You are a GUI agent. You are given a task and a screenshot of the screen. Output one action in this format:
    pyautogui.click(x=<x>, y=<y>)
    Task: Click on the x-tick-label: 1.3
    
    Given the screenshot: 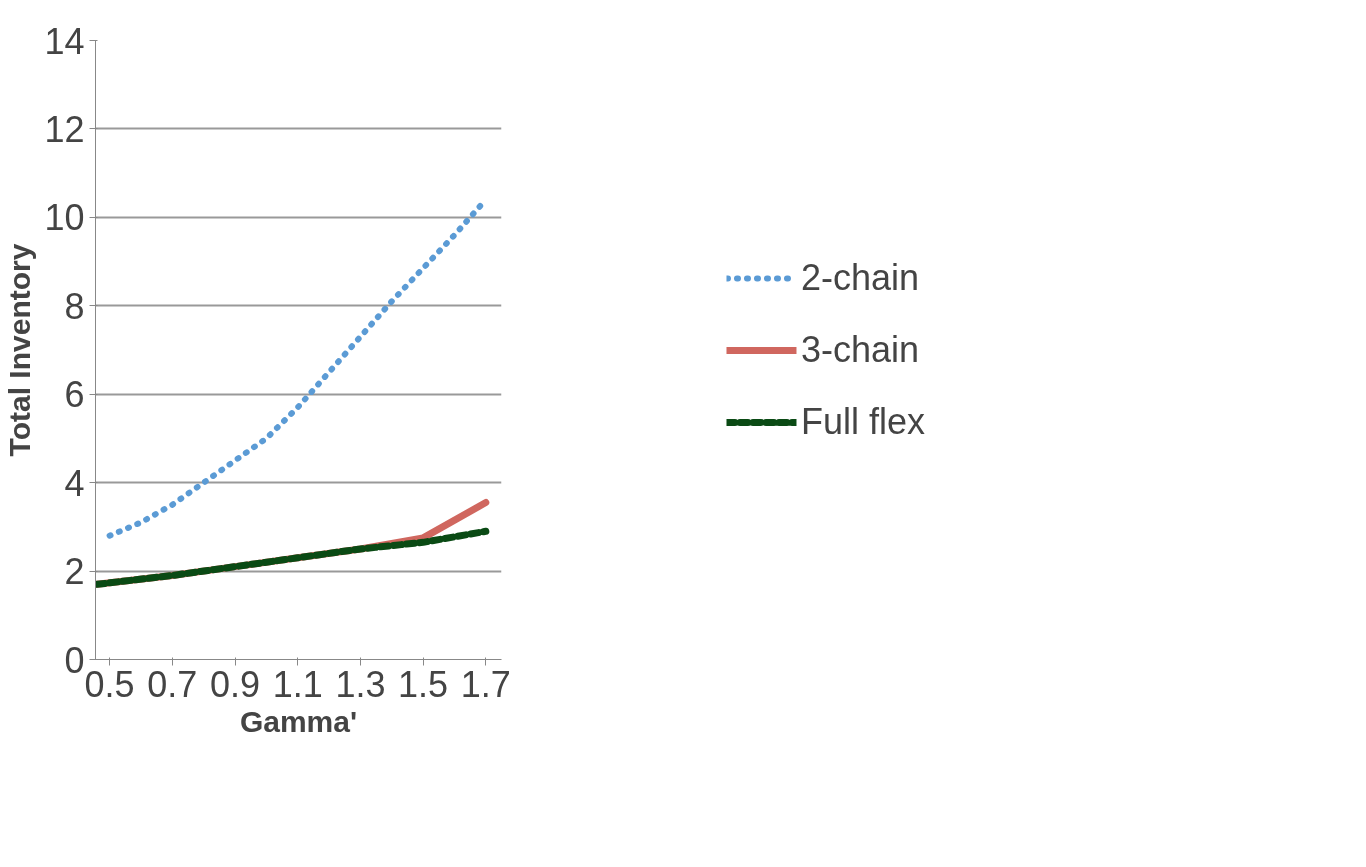 What is the action you would take?
    pyautogui.click(x=360, y=684)
    